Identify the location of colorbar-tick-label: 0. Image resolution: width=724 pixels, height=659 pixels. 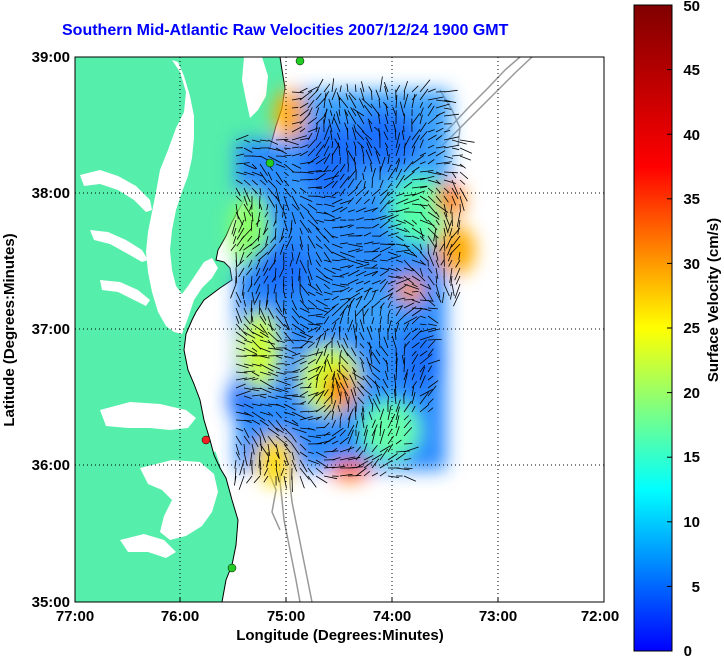
(688, 651).